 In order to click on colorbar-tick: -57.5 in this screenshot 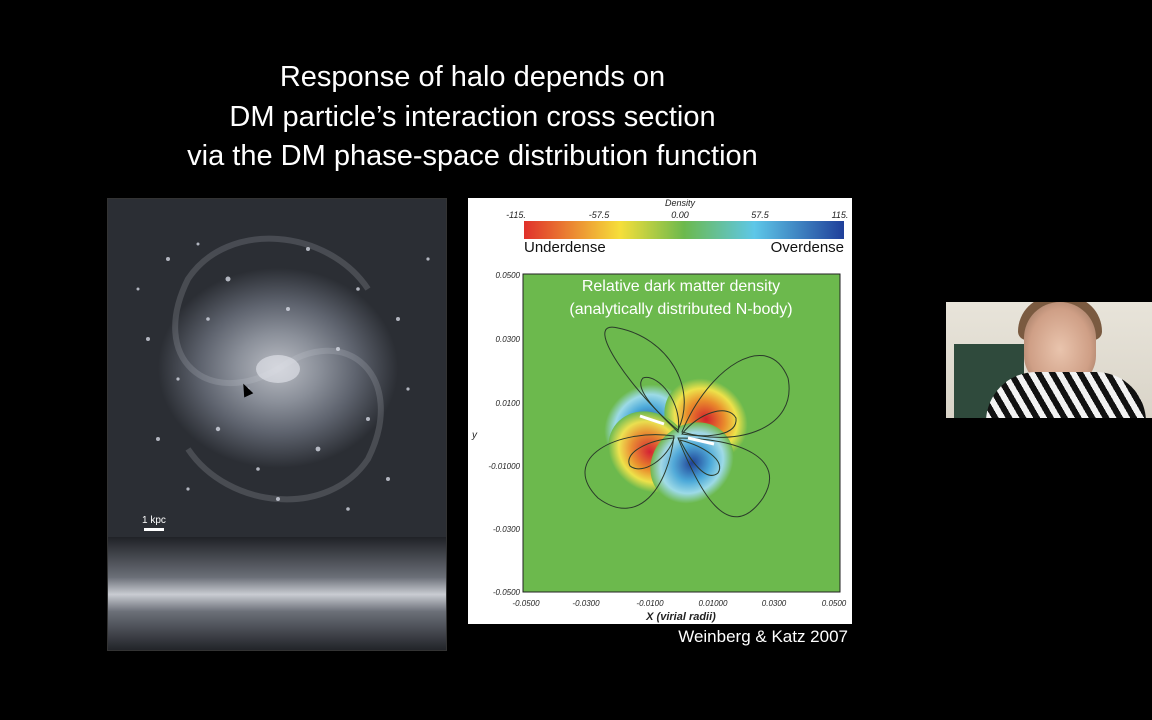, I will do `click(600, 215)`.